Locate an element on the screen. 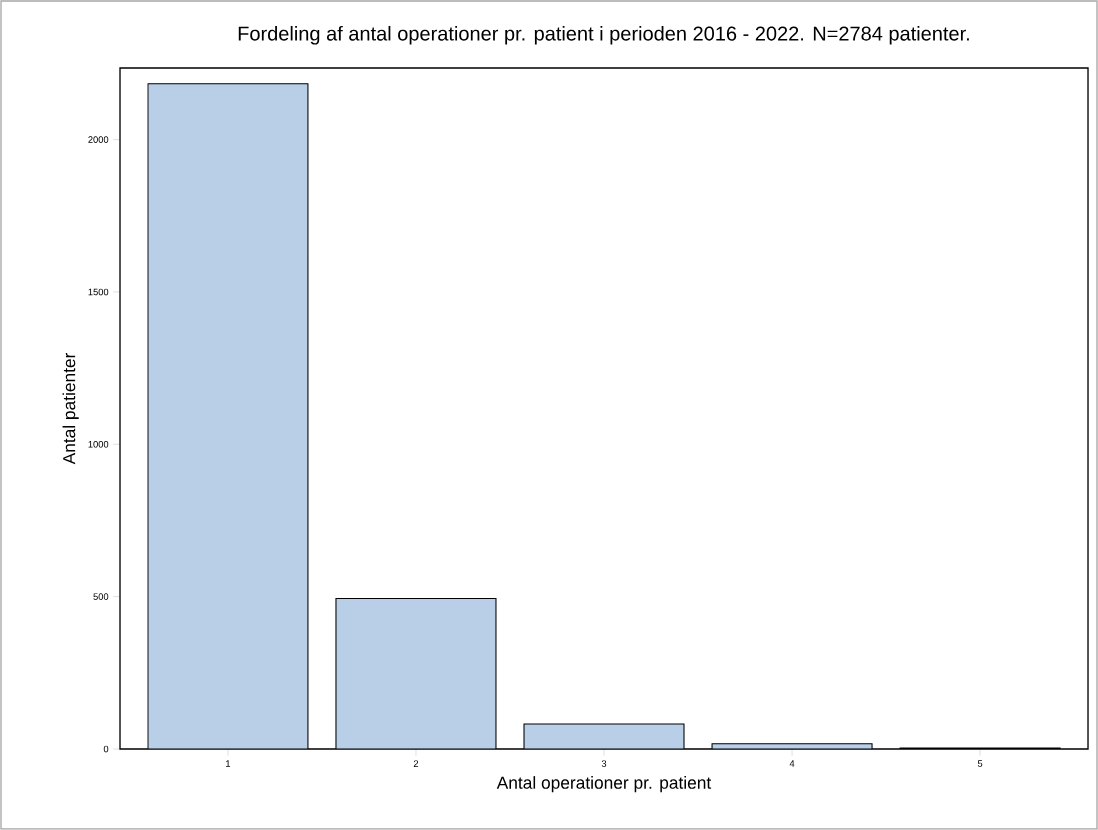 The width and height of the screenshot is (1098, 830). x-tick-label: 5 is located at coordinates (980, 763).